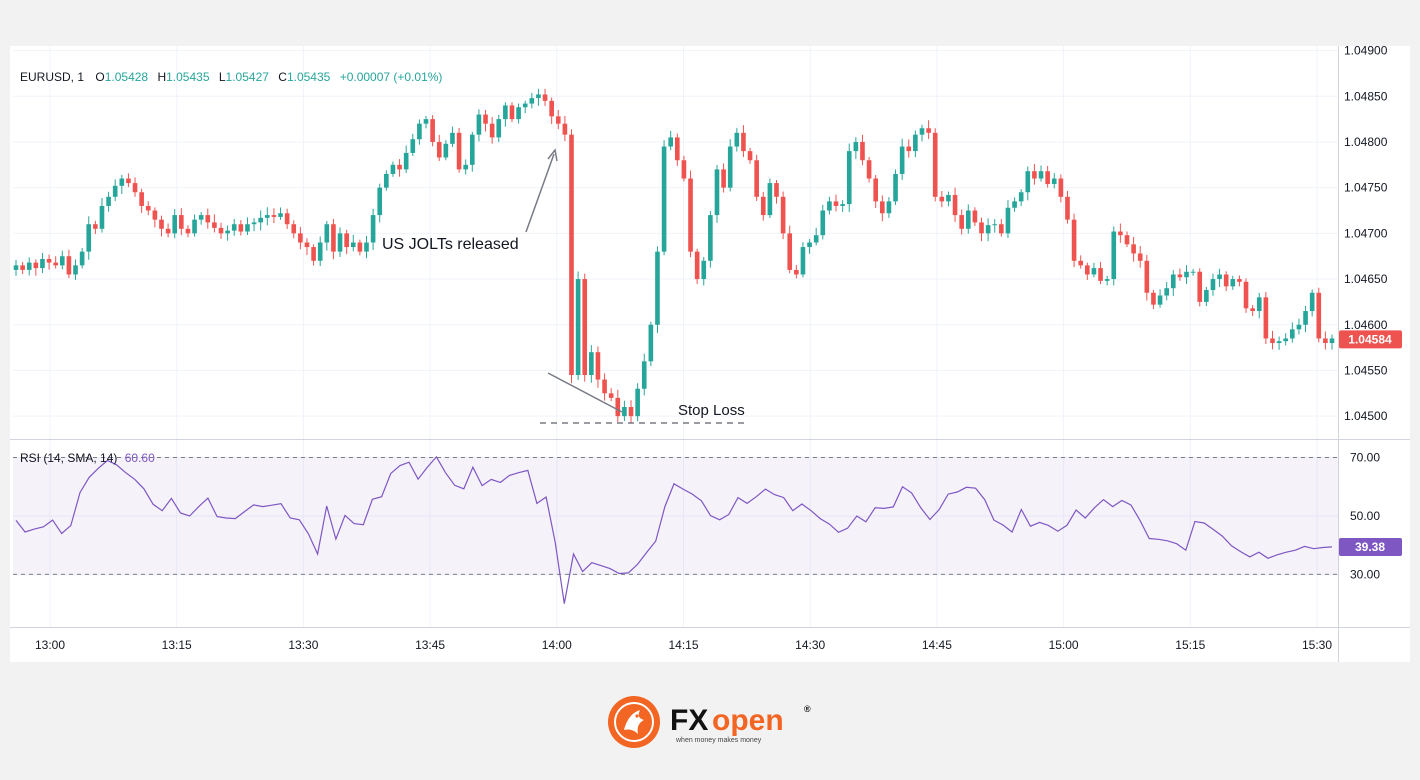  What do you see at coordinates (1317, 645) in the screenshot?
I see `time-tick-label: 15:30` at bounding box center [1317, 645].